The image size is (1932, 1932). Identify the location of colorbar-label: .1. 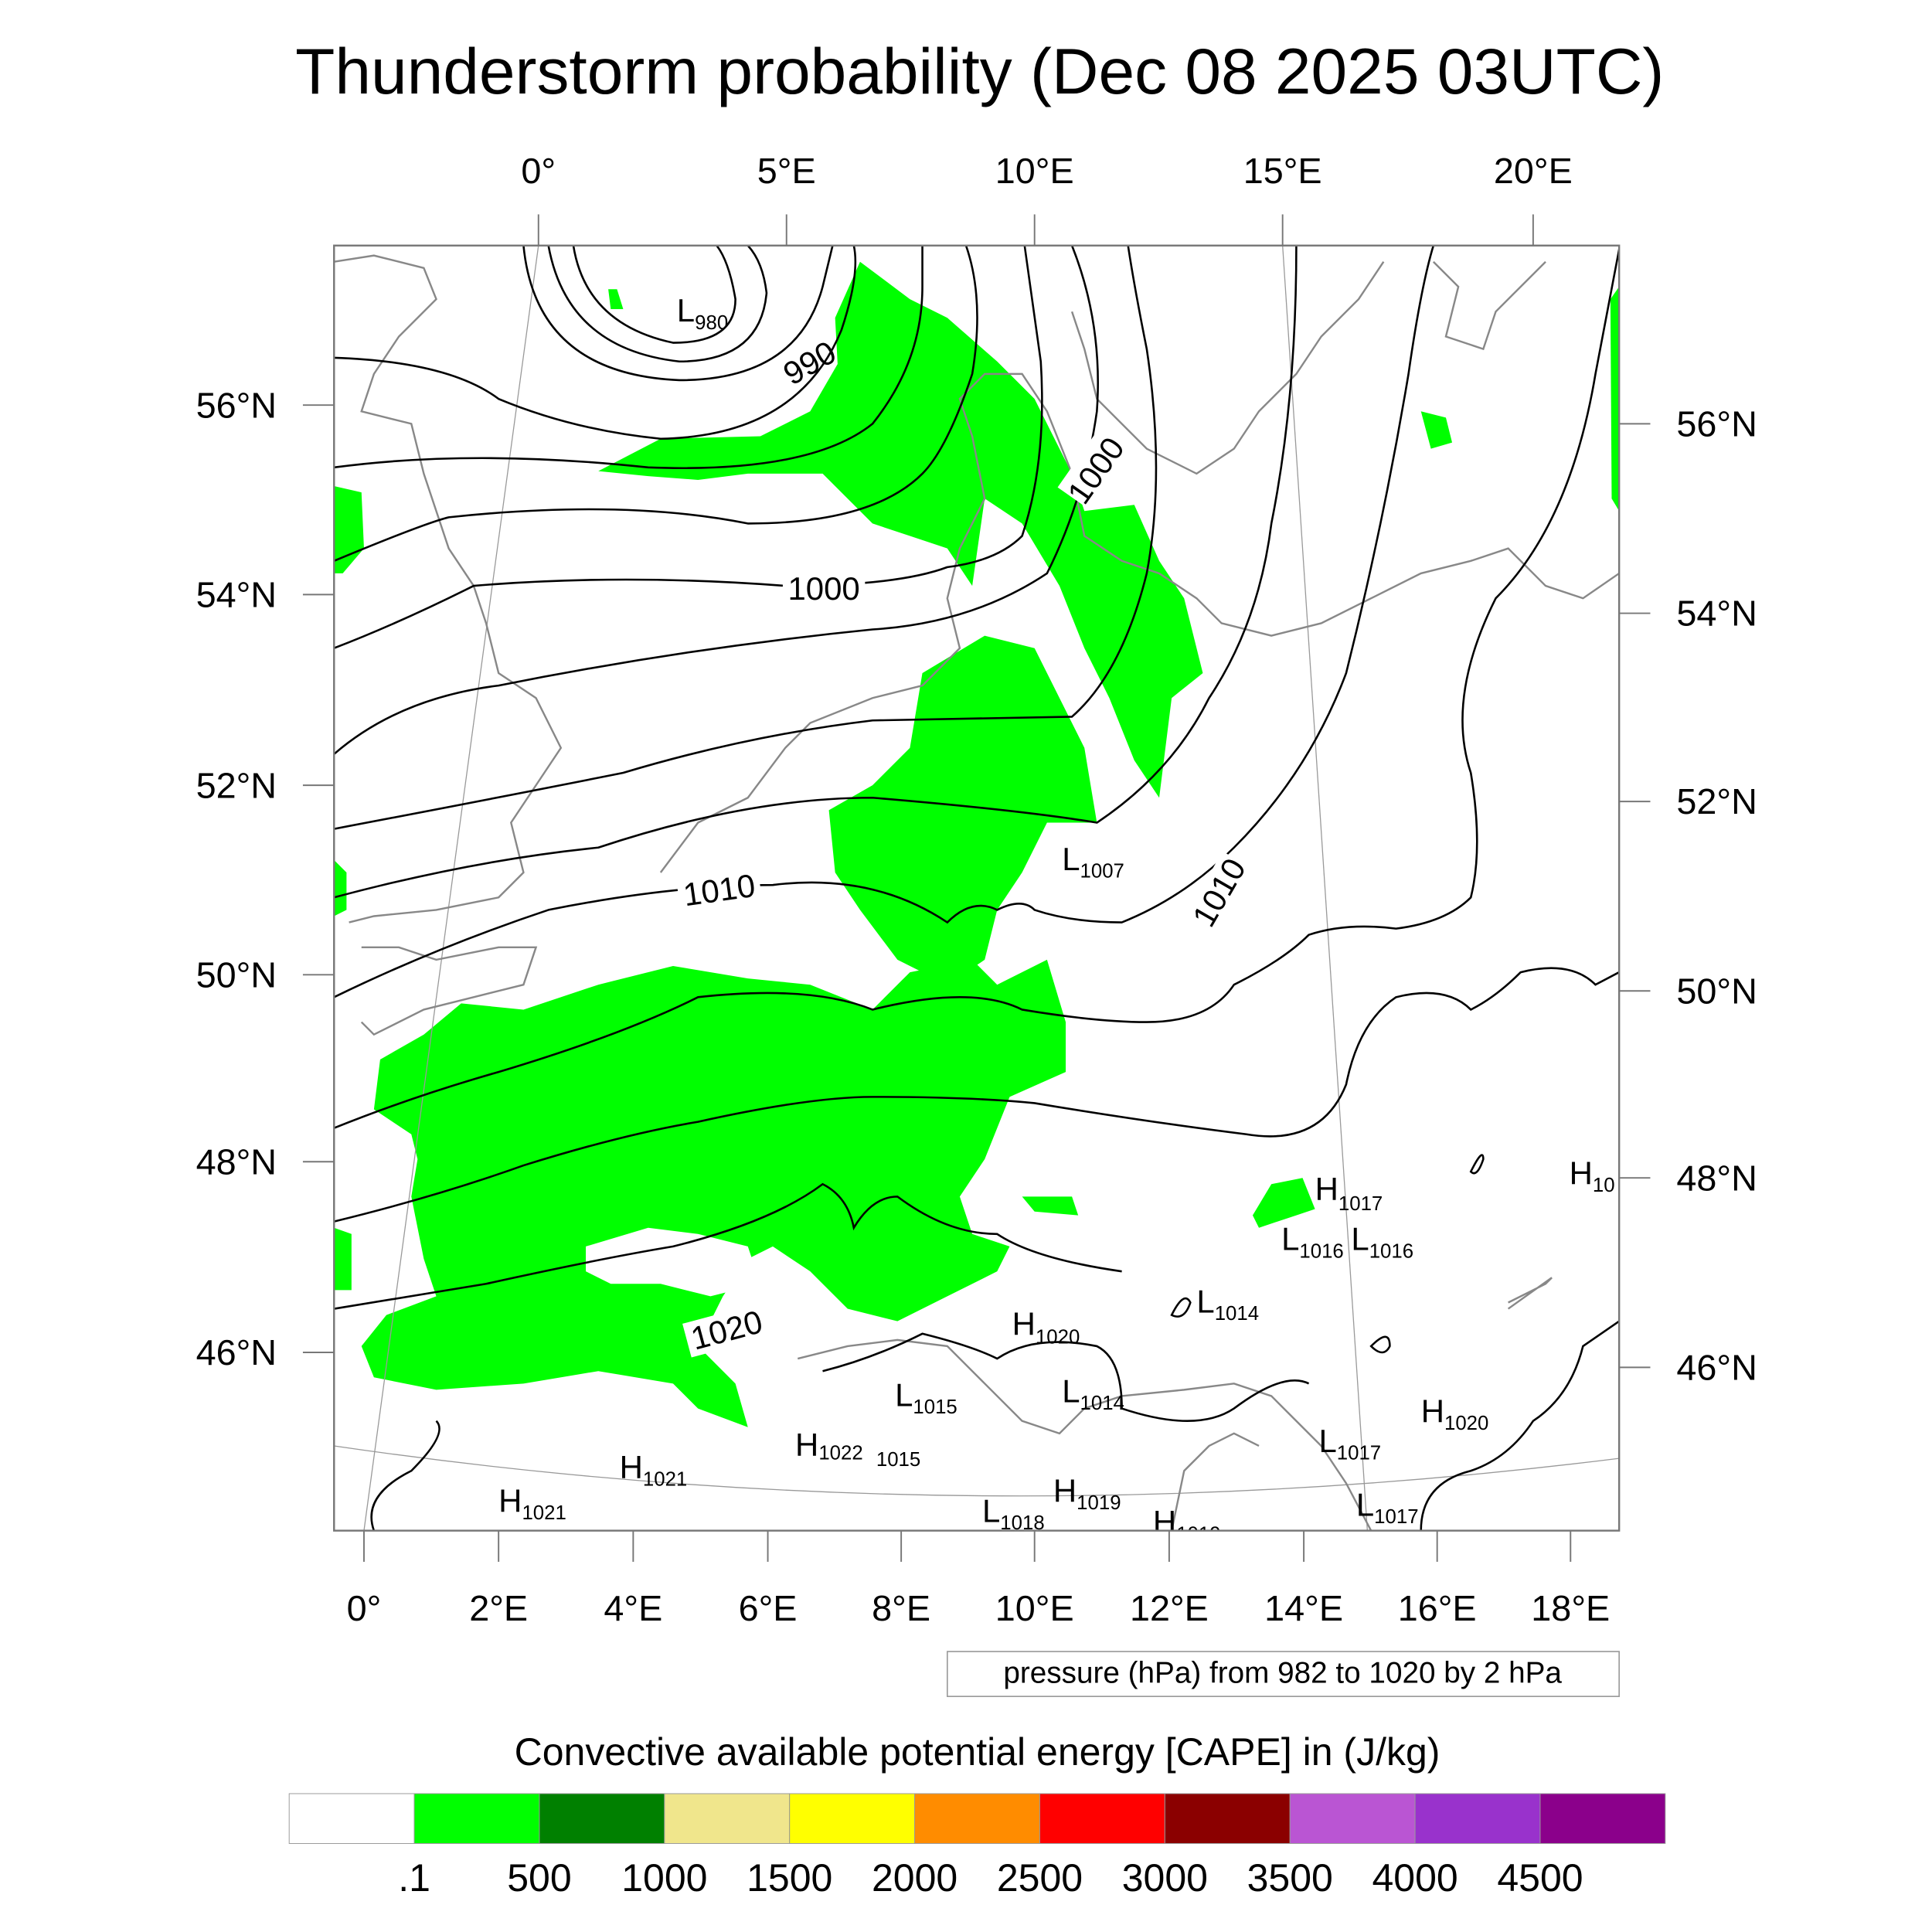
(414, 1878).